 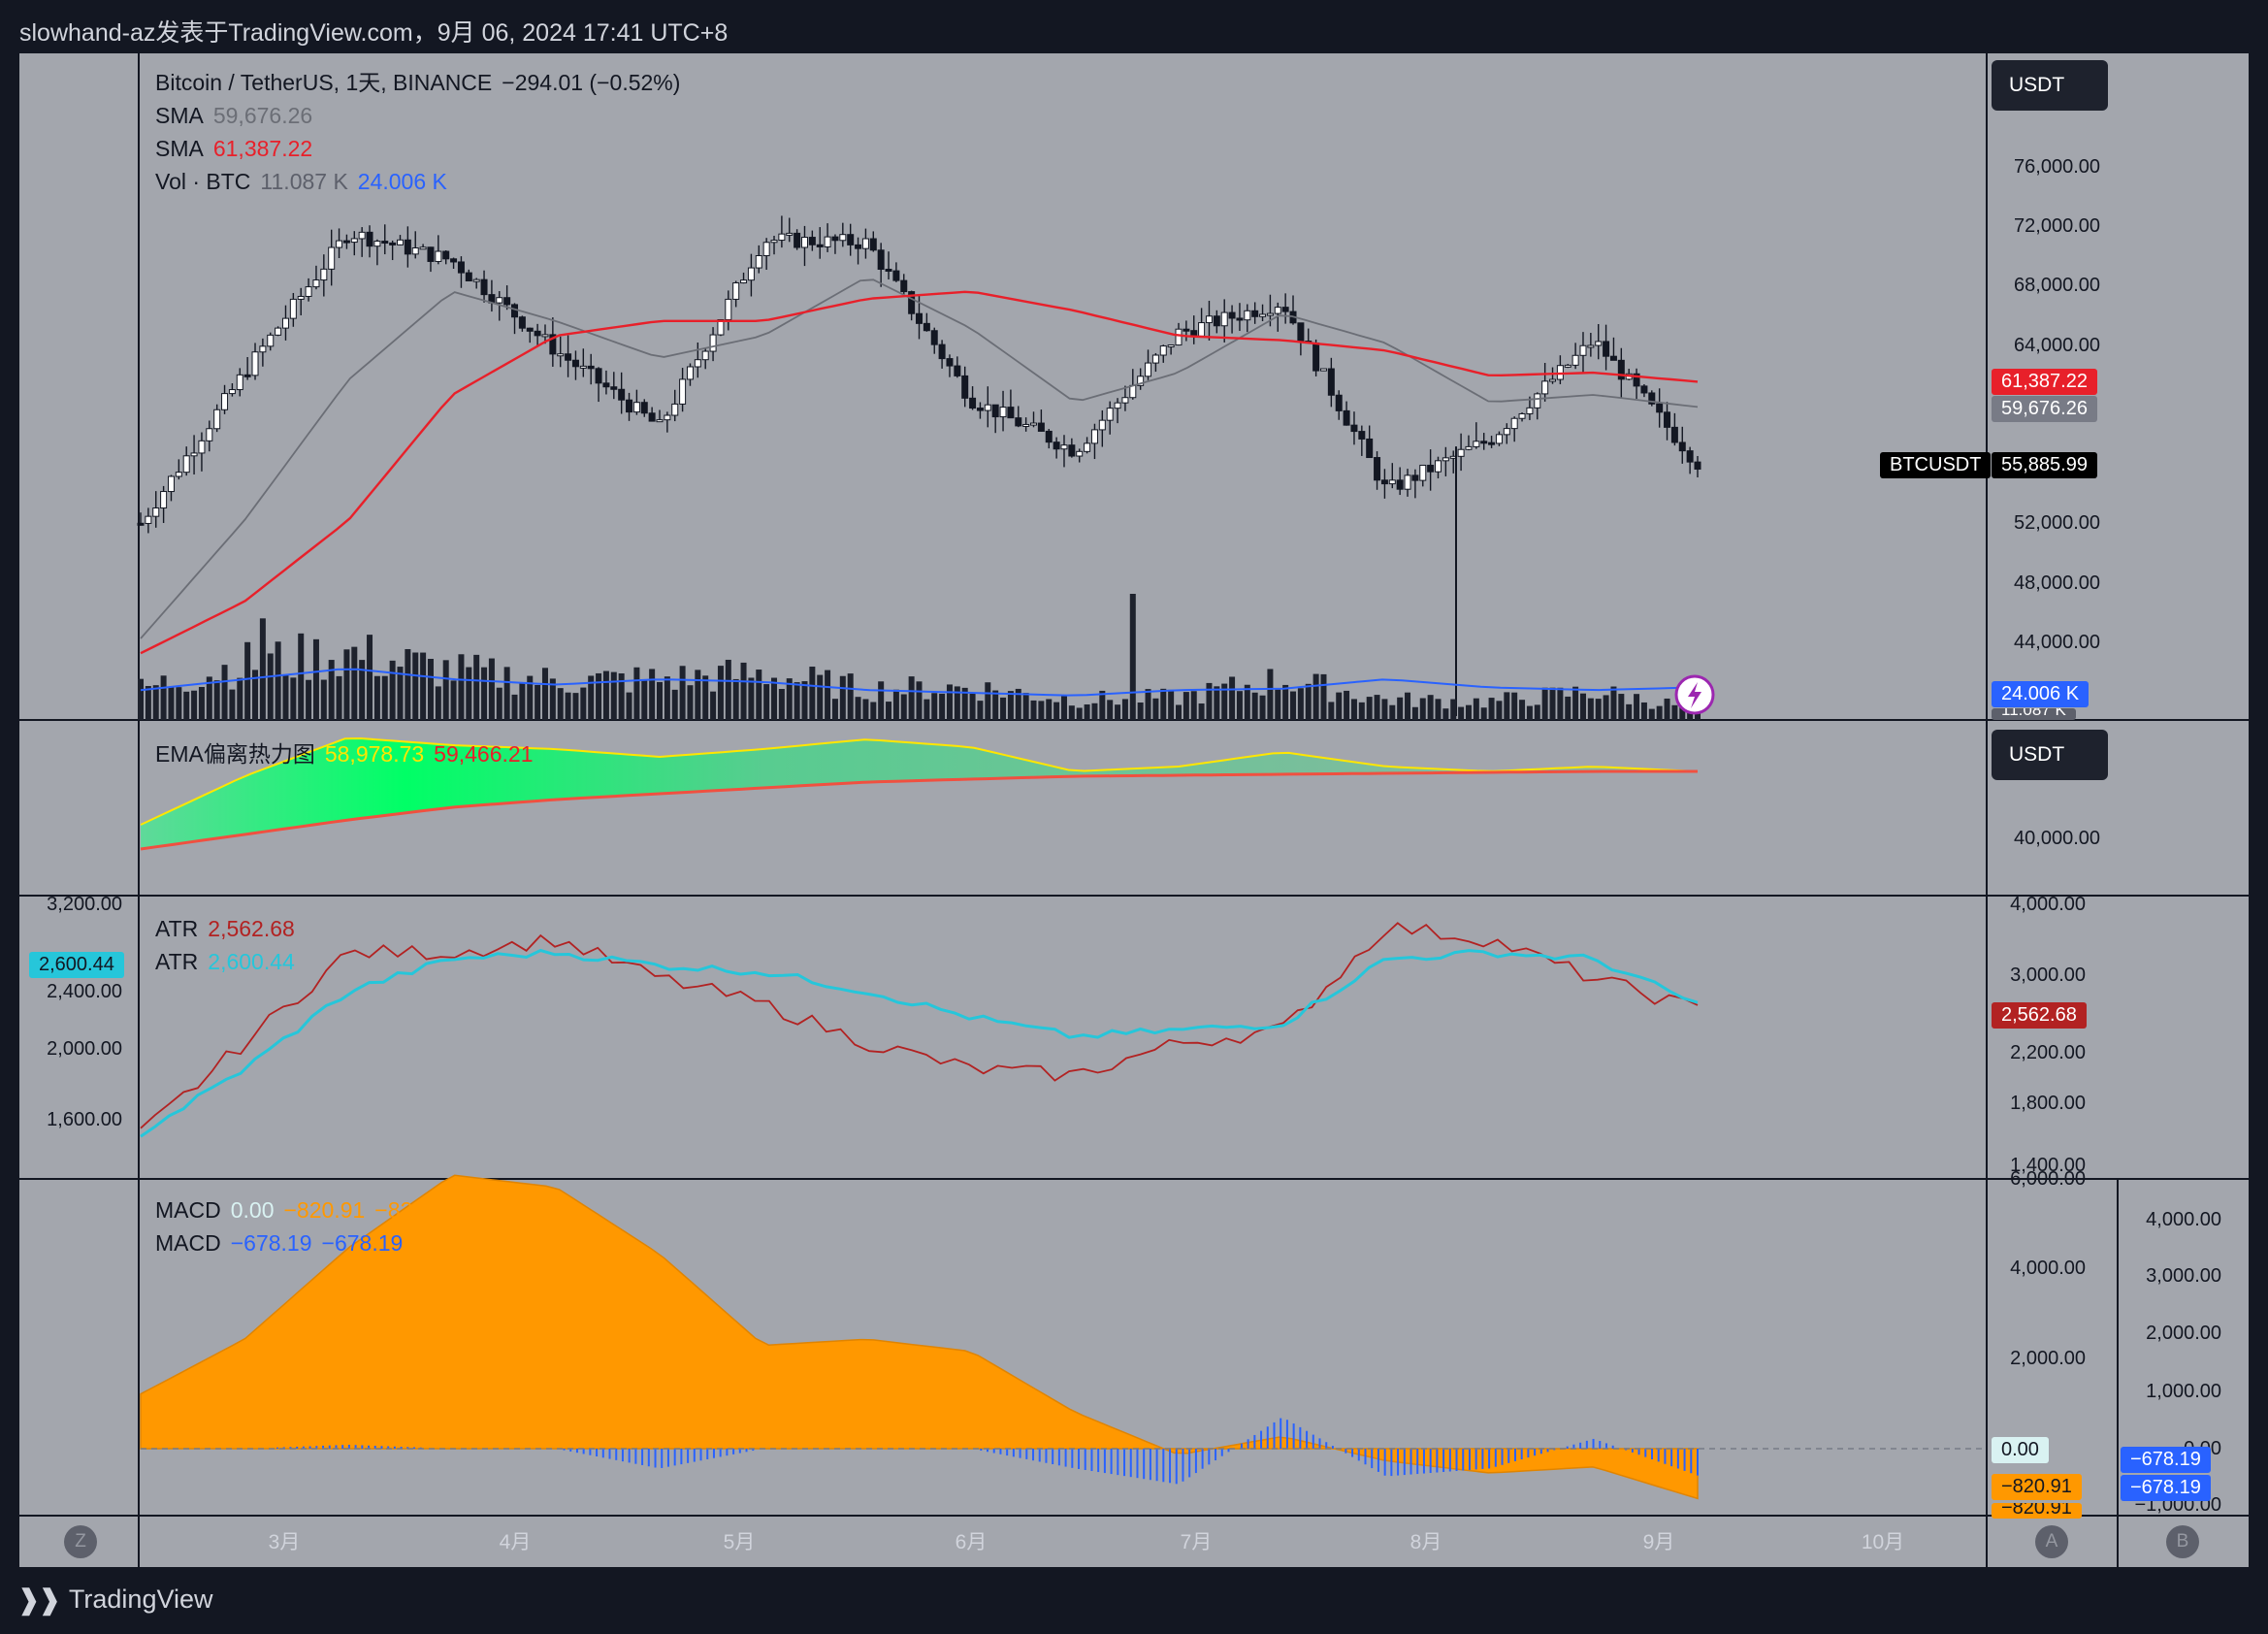 What do you see at coordinates (2050, 755) in the screenshot?
I see `ema-currency-button: USDT` at bounding box center [2050, 755].